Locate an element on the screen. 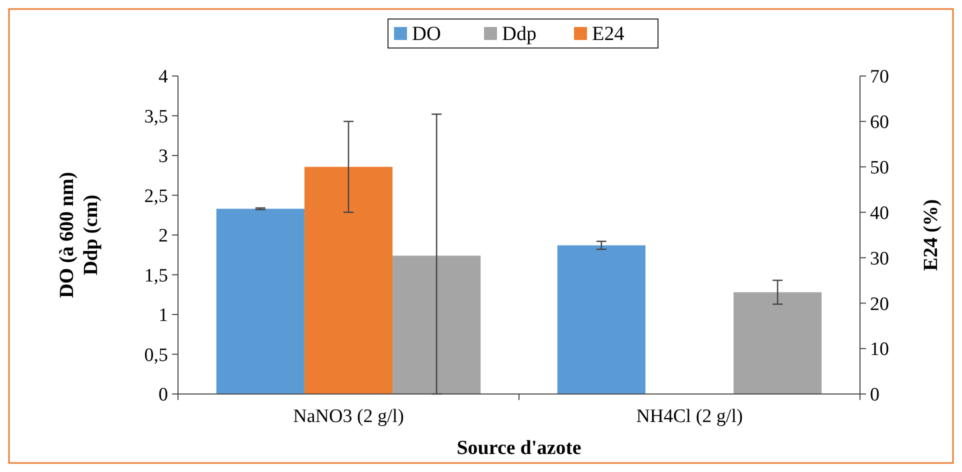  legend-label: DO is located at coordinates (426, 34).